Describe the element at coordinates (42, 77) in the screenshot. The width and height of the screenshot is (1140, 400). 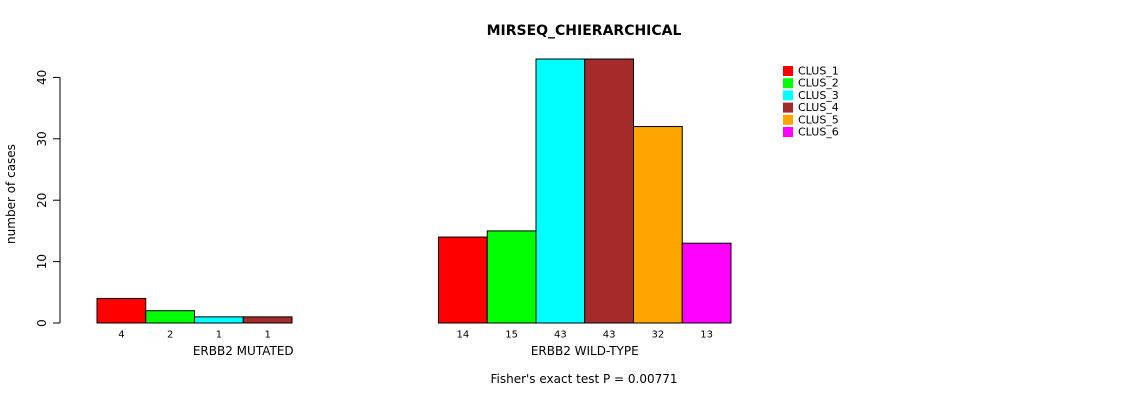
I see `y-tick-label: 40` at that location.